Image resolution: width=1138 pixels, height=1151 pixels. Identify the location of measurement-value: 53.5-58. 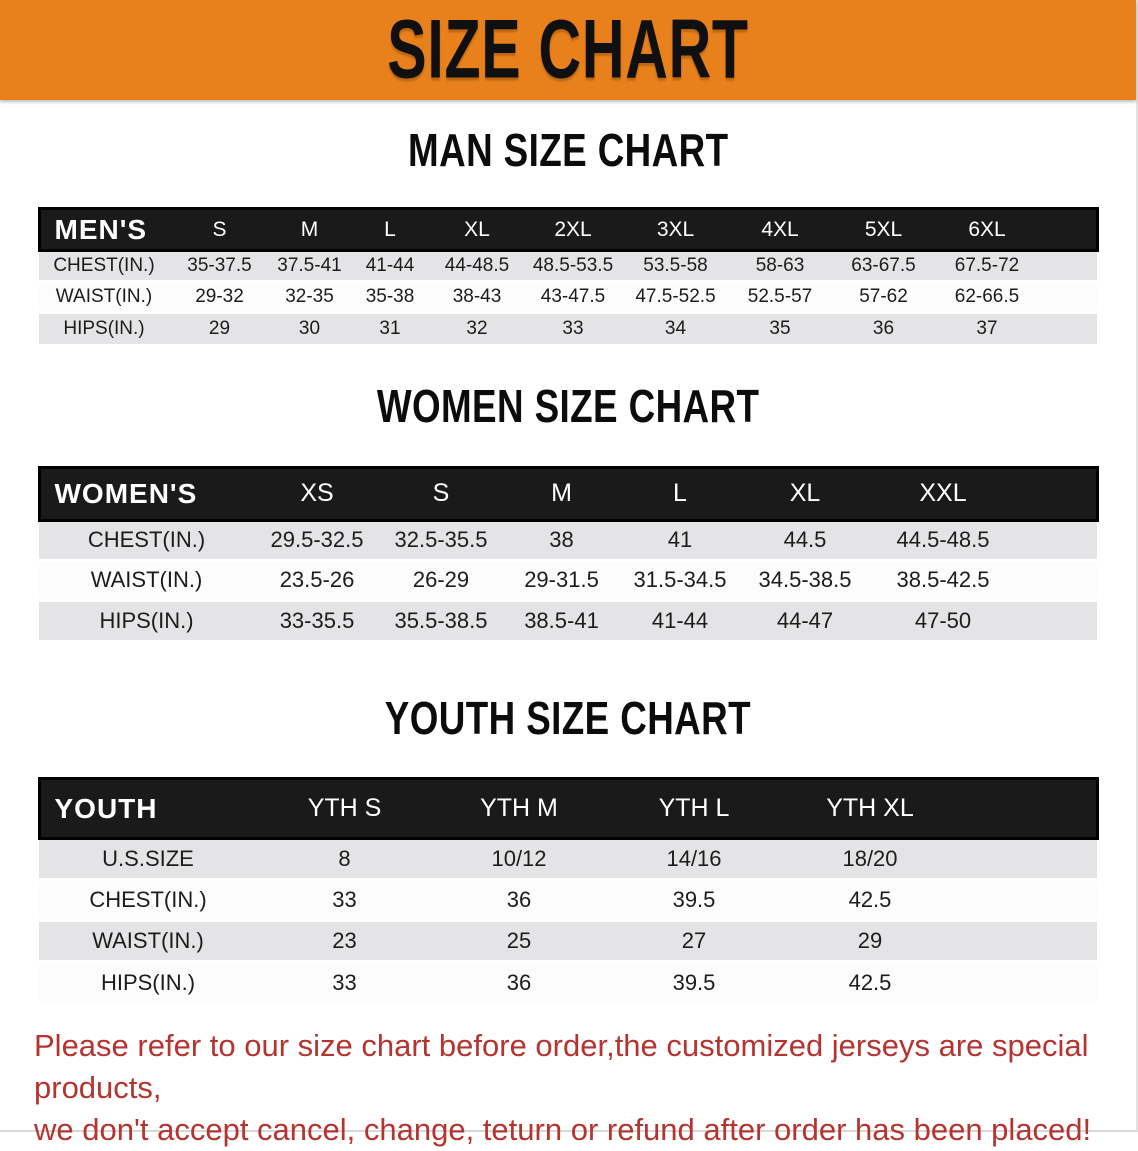
(675, 265).